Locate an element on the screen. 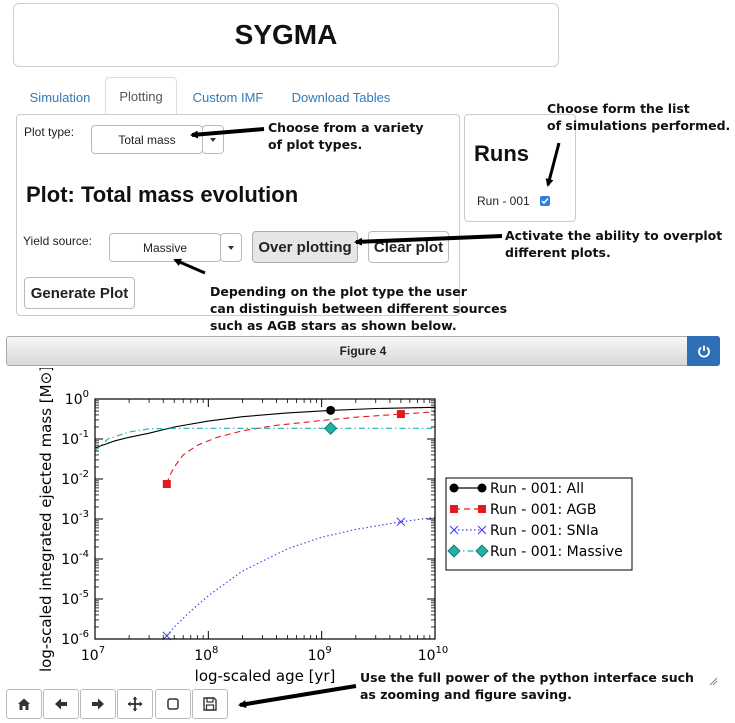  y-tick-label: 10⁰ is located at coordinates (77, 398).